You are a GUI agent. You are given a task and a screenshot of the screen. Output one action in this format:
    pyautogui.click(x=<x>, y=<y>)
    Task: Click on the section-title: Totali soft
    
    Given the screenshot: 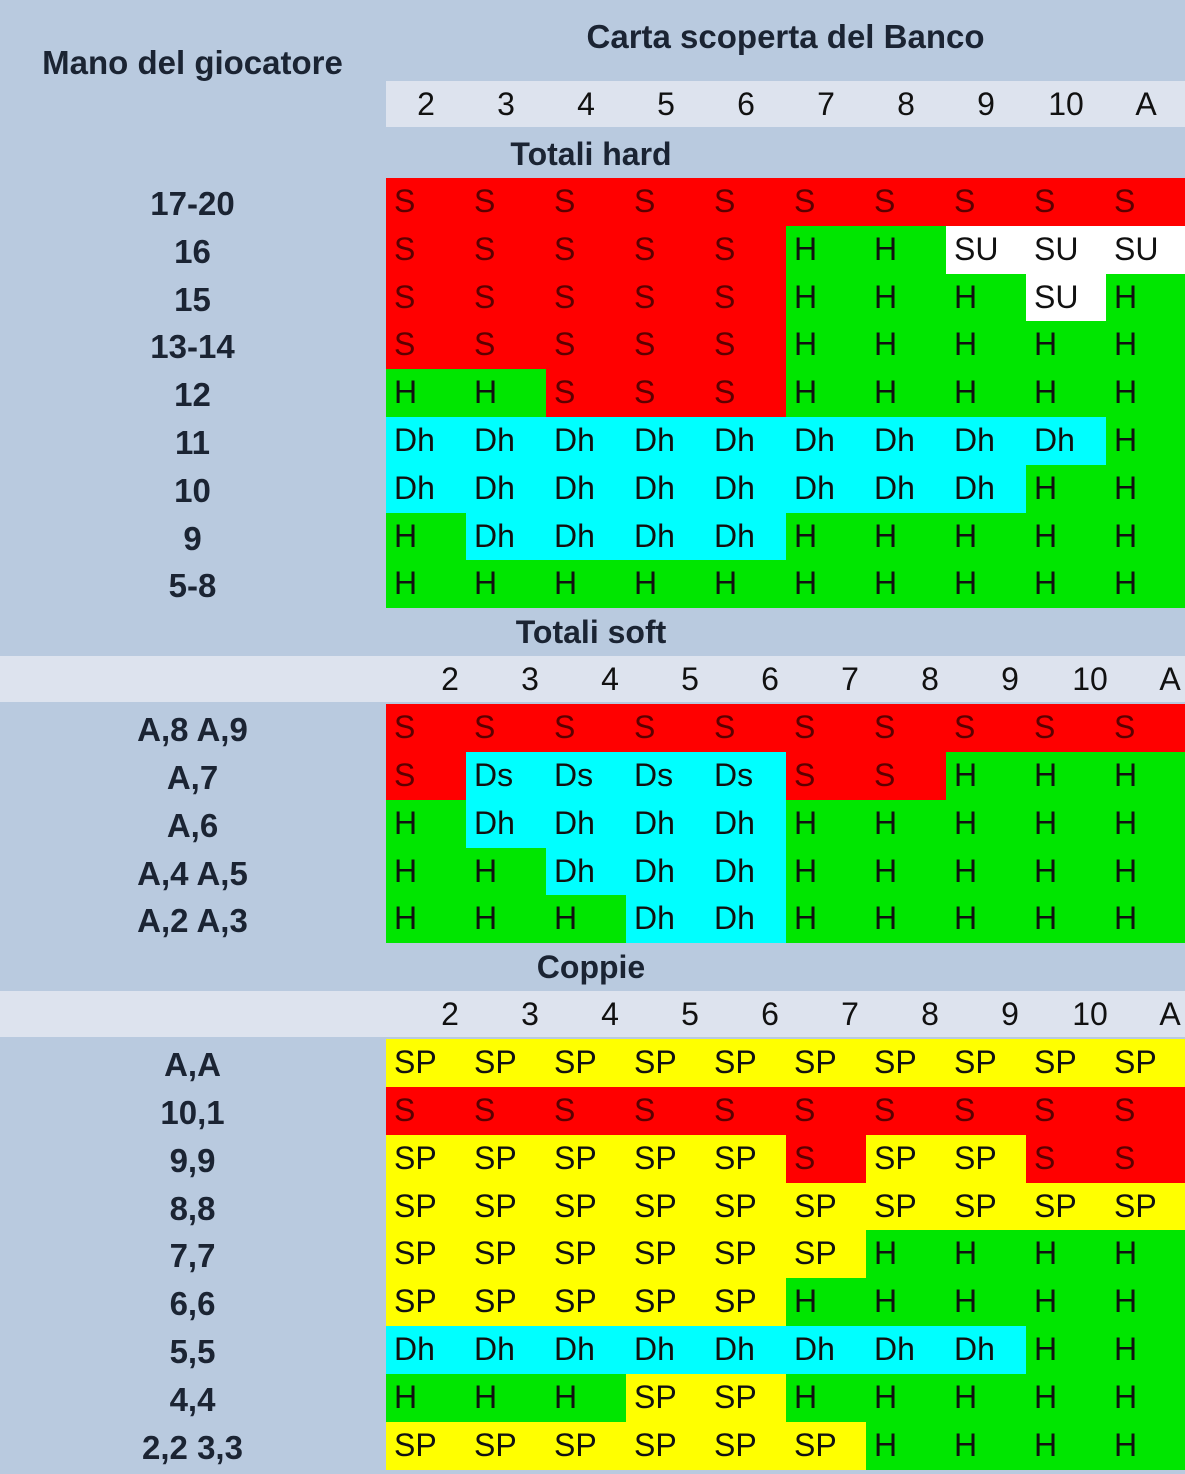 What is the action you would take?
    pyautogui.click(x=591, y=632)
    